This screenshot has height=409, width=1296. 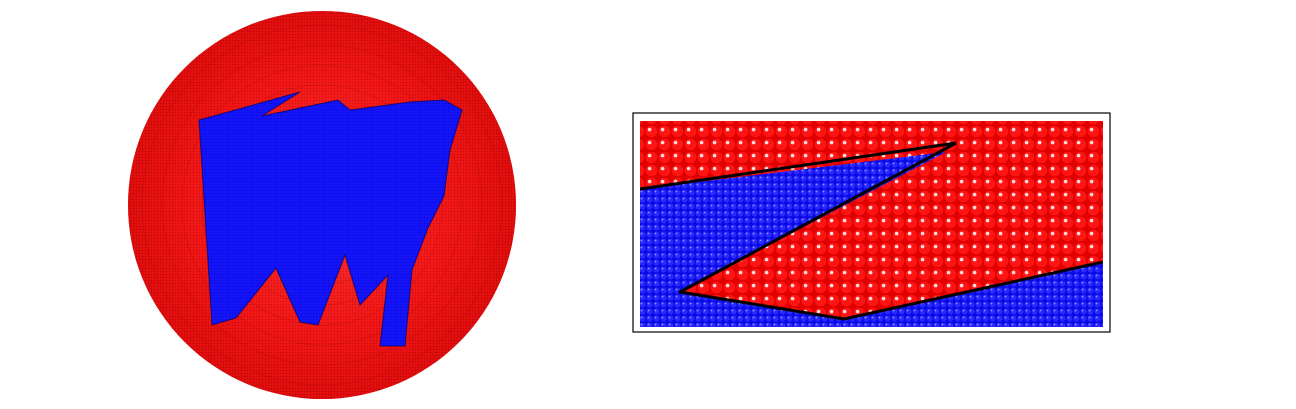 What do you see at coordinates (330, 219) in the screenshot?
I see `blue-region` at bounding box center [330, 219].